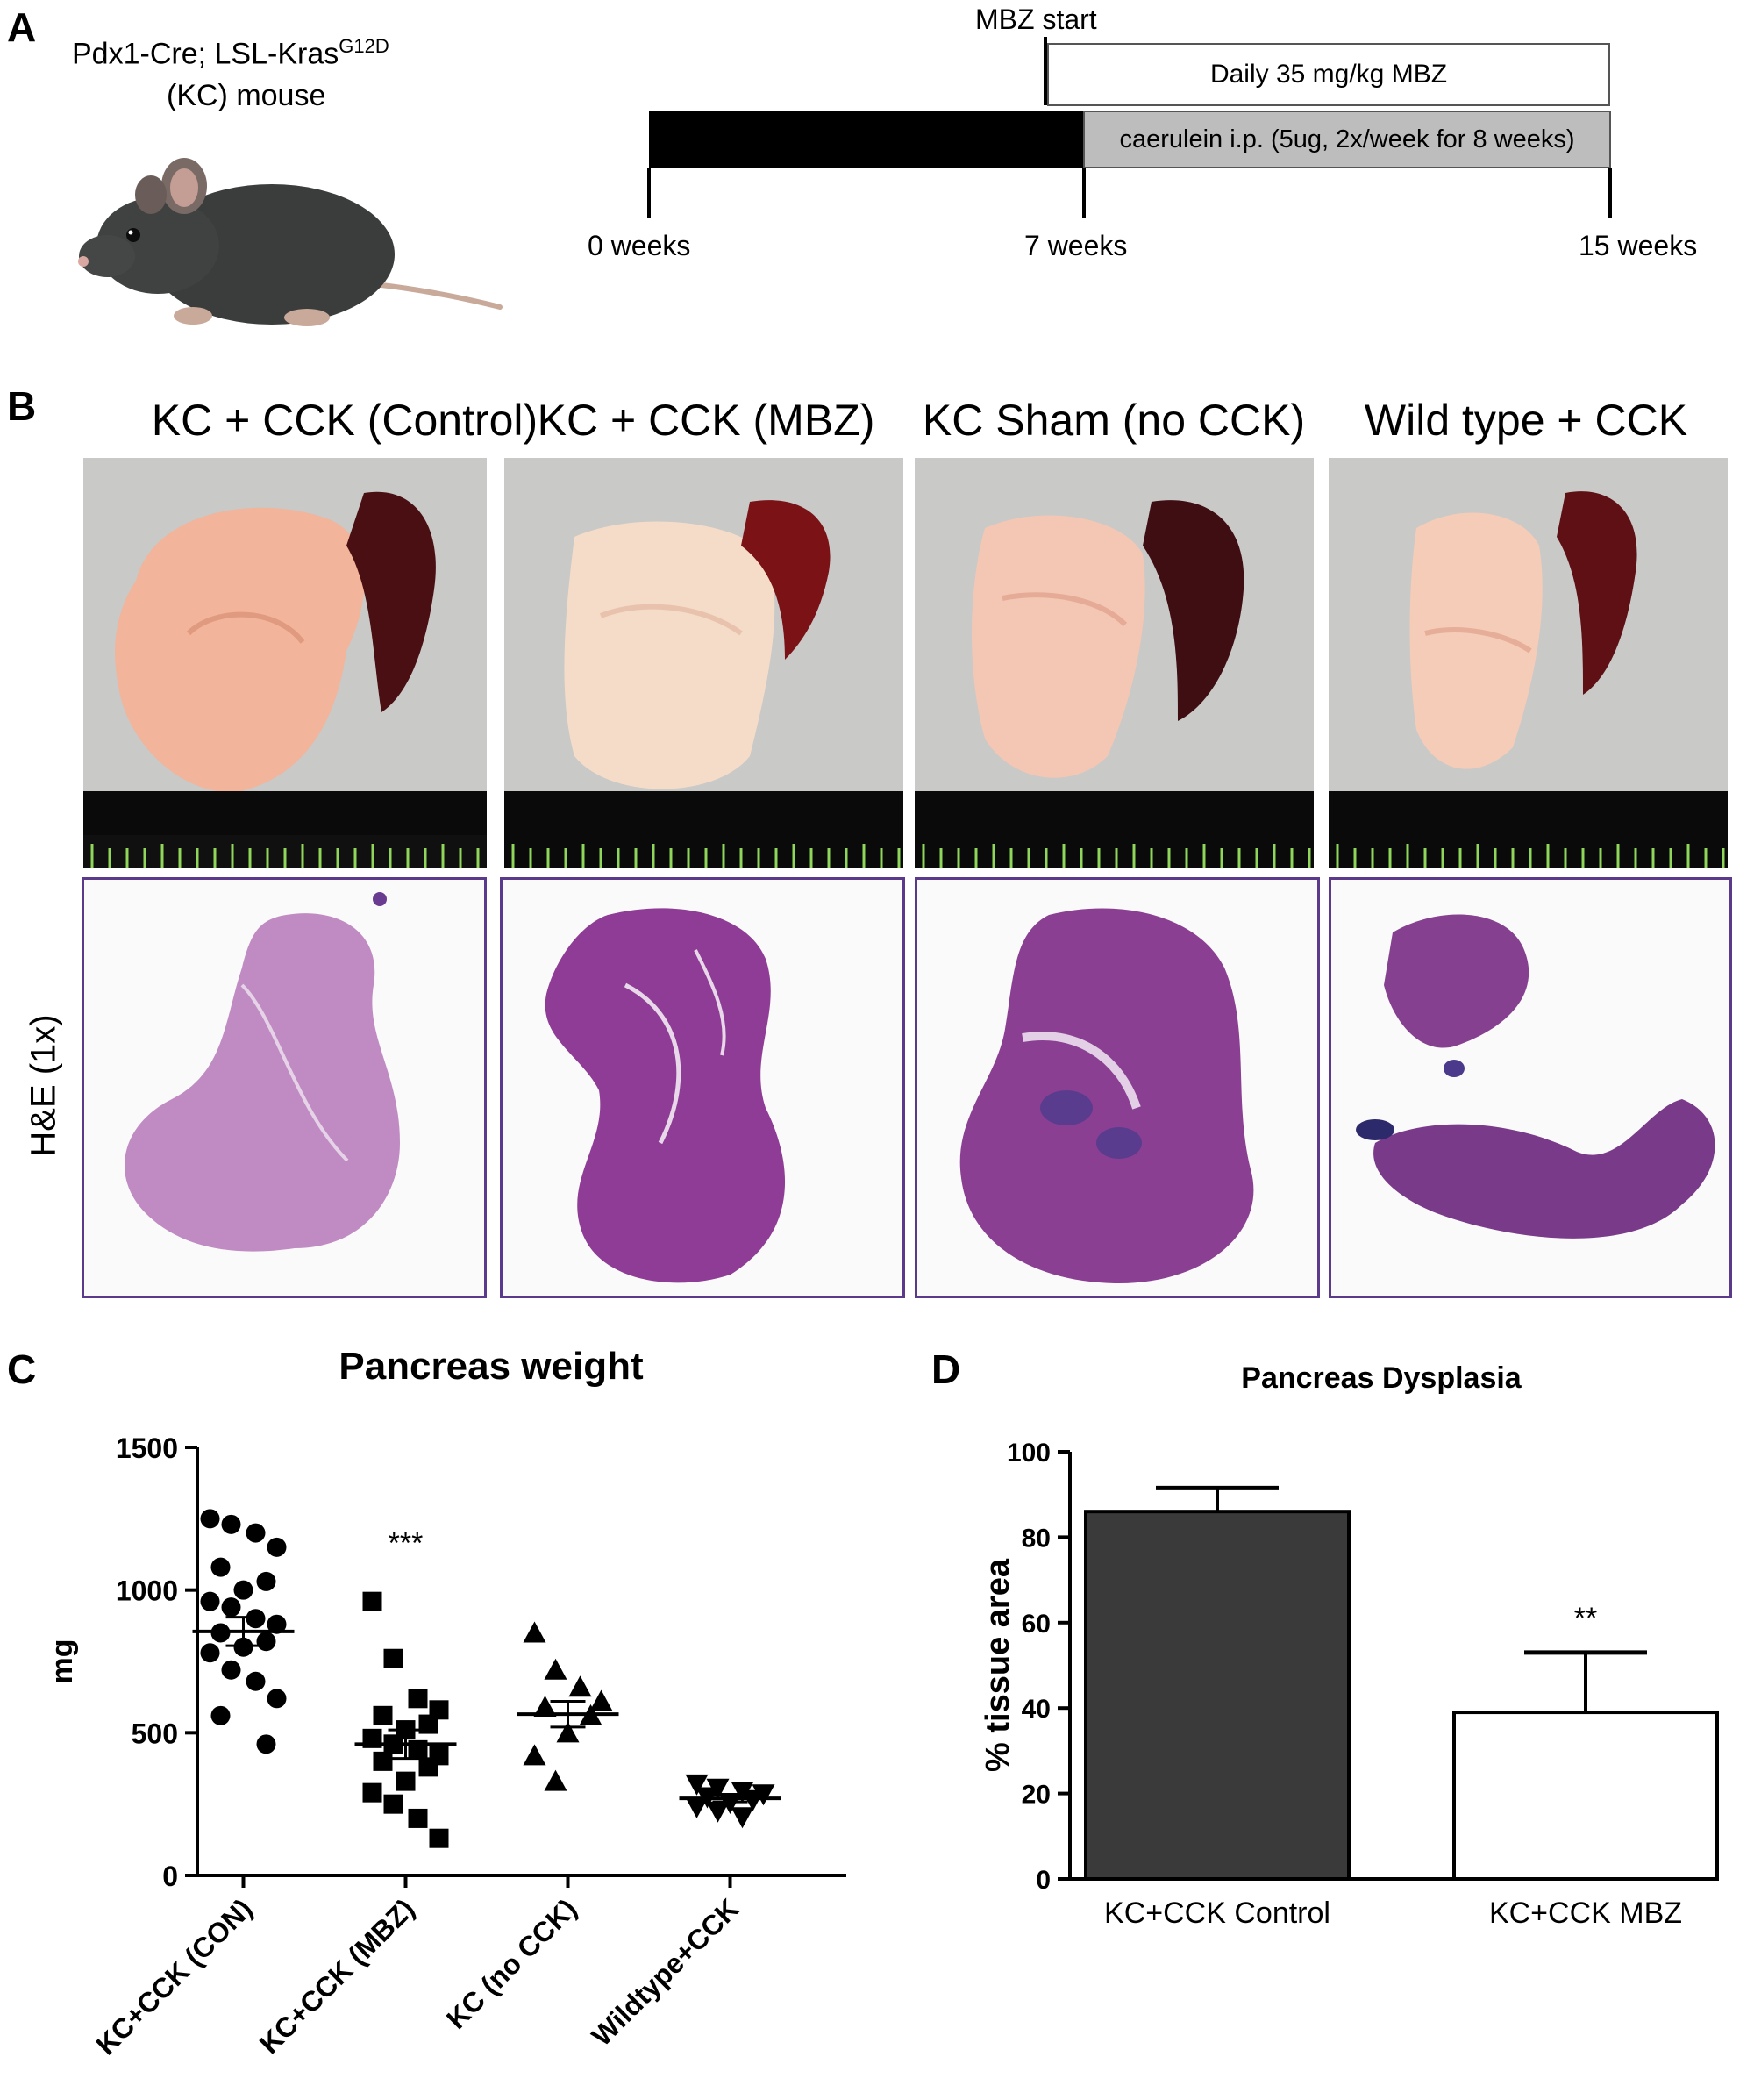  What do you see at coordinates (22, 1369) in the screenshot?
I see `panel-c-letter: C` at bounding box center [22, 1369].